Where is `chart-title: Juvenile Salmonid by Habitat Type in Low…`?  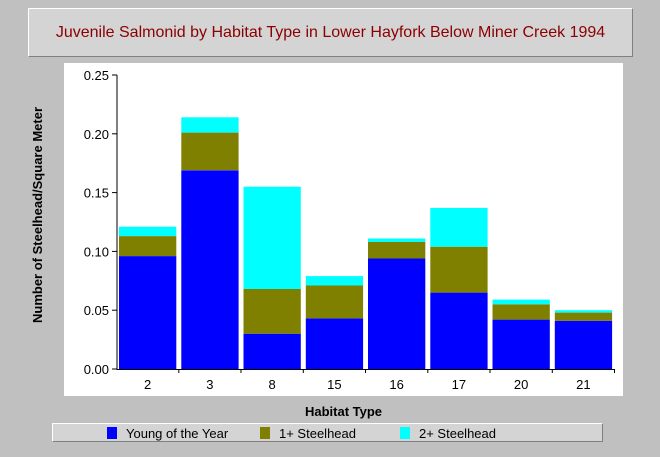
chart-title: Juvenile Salmonid by Habitat Type in Low… is located at coordinates (330, 32).